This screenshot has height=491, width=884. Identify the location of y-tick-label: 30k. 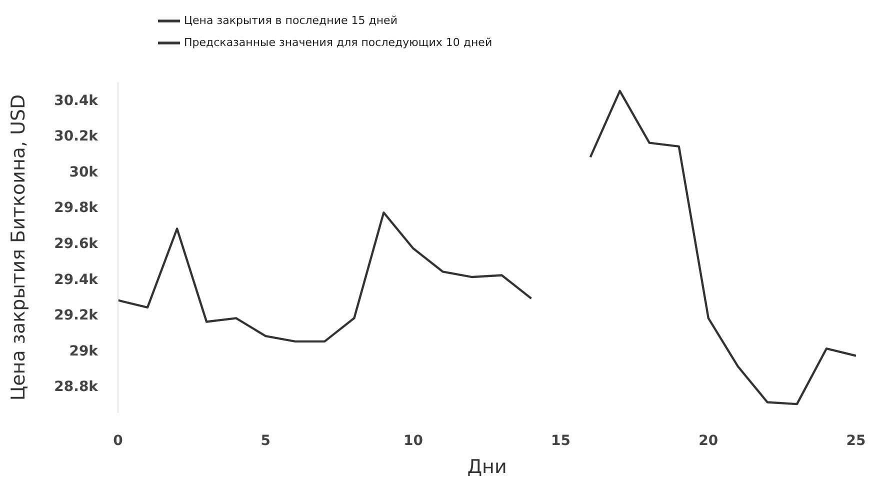
(84, 172).